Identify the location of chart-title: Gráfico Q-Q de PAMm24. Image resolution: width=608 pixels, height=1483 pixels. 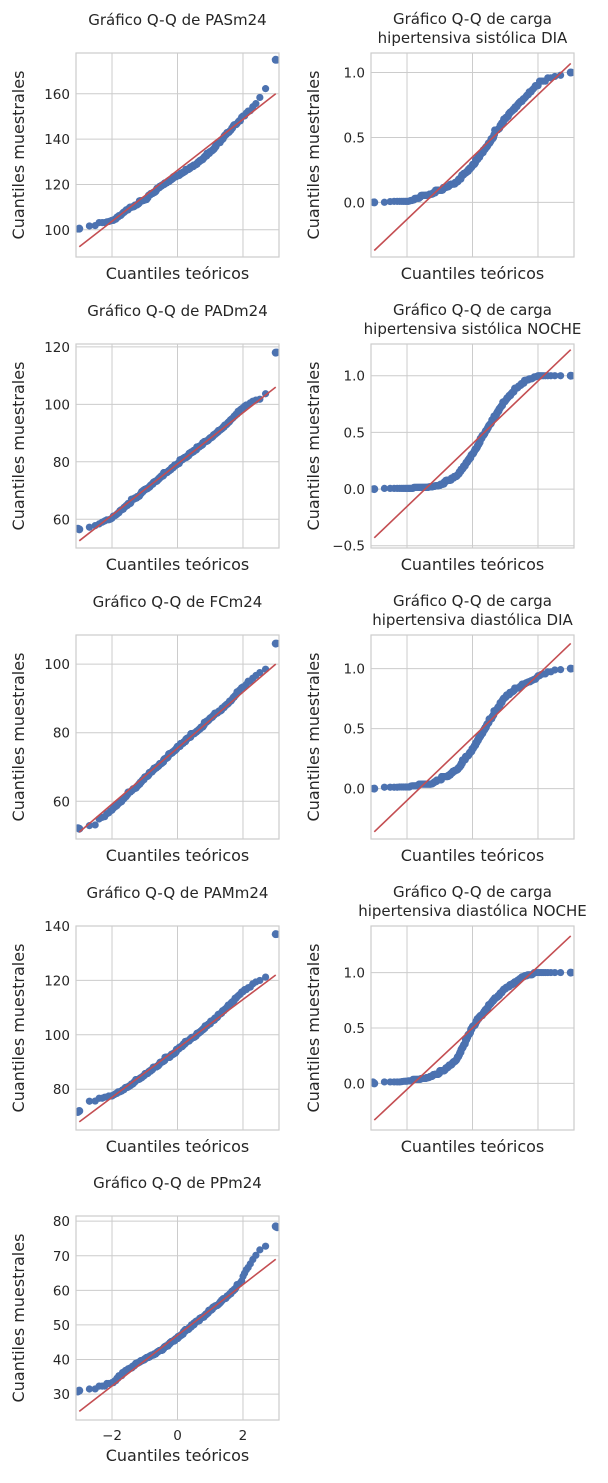
(178, 893).